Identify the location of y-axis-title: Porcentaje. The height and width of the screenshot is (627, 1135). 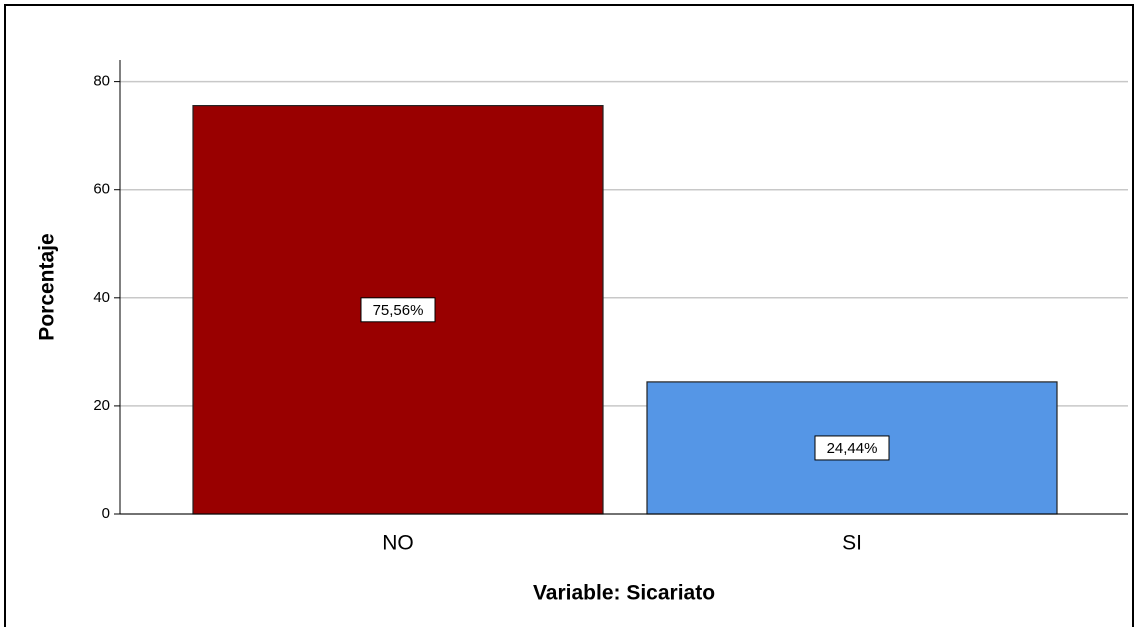
(47, 286).